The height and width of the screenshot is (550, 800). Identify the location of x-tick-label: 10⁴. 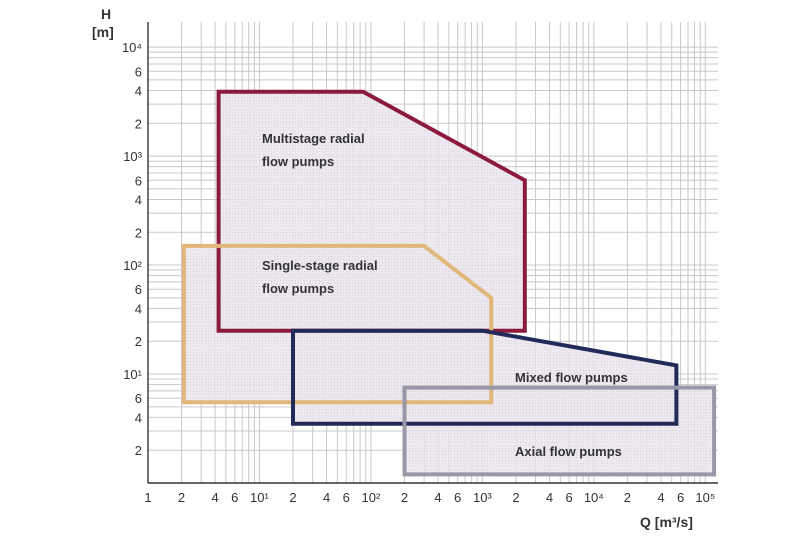
(594, 497).